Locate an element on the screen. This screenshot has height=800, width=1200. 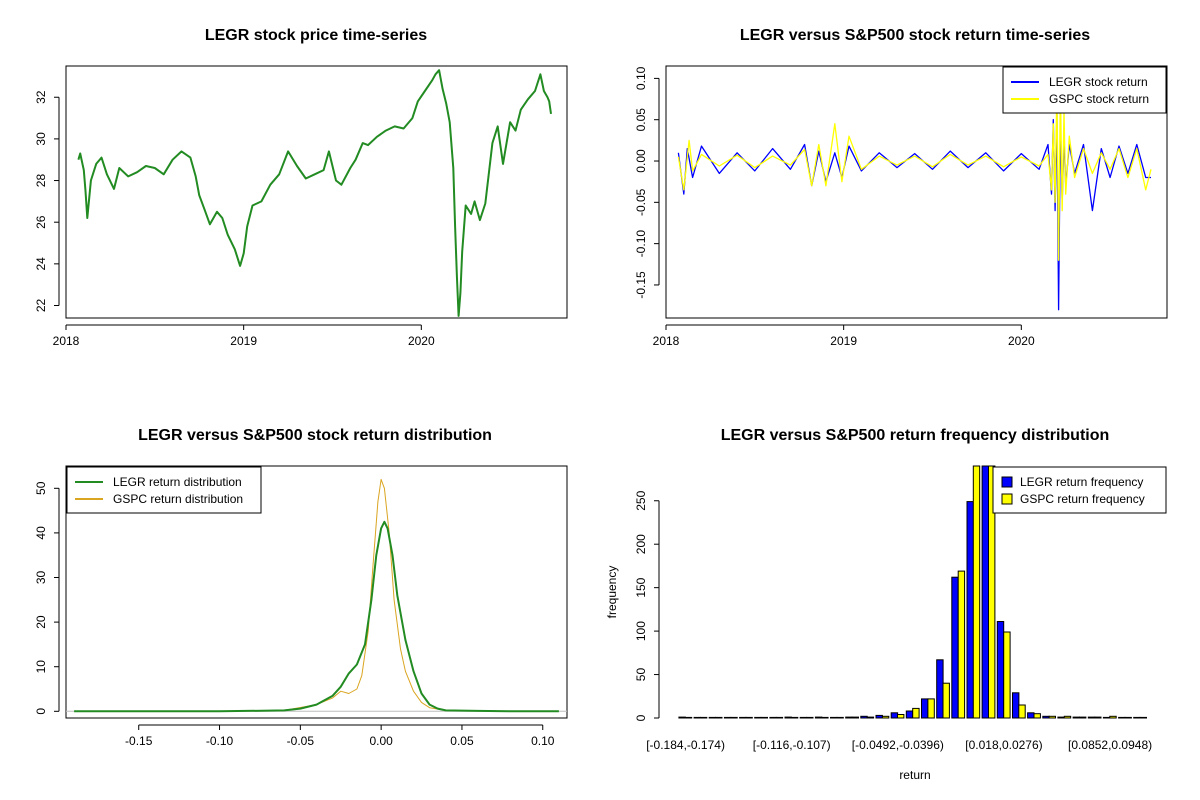
legend-label: LEGR return distribution is located at coordinates (177, 482).